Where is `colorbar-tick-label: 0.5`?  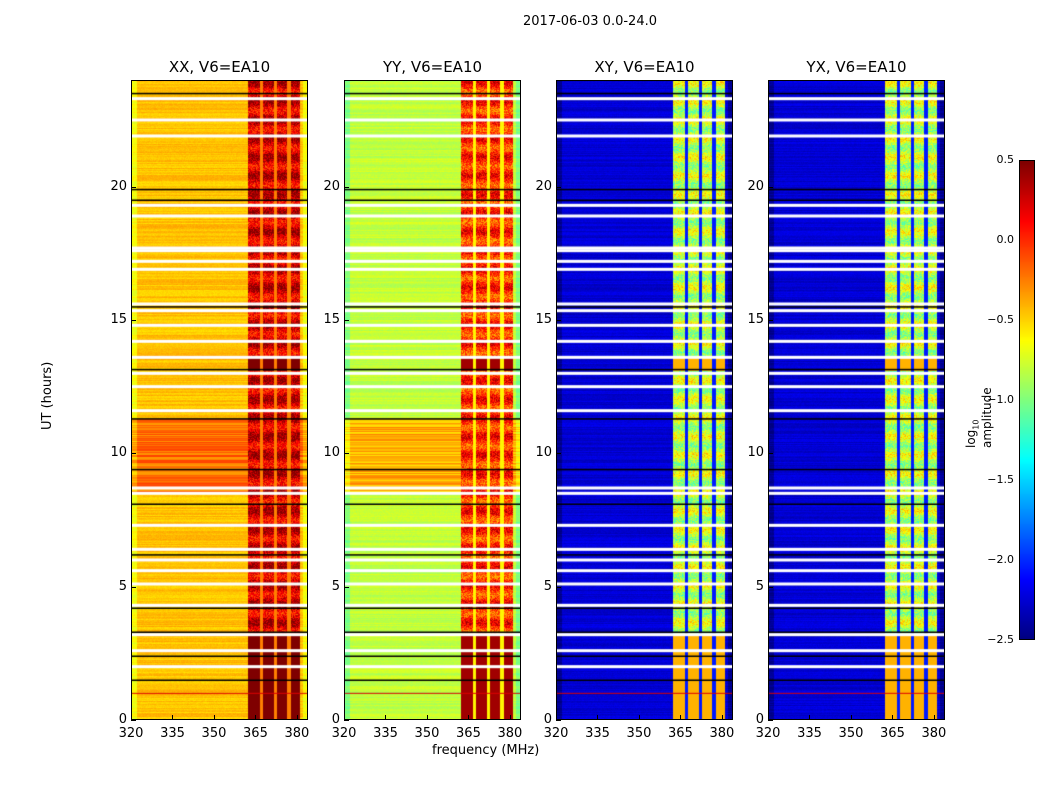
colorbar-tick-label: 0.5 is located at coordinates (1005, 159).